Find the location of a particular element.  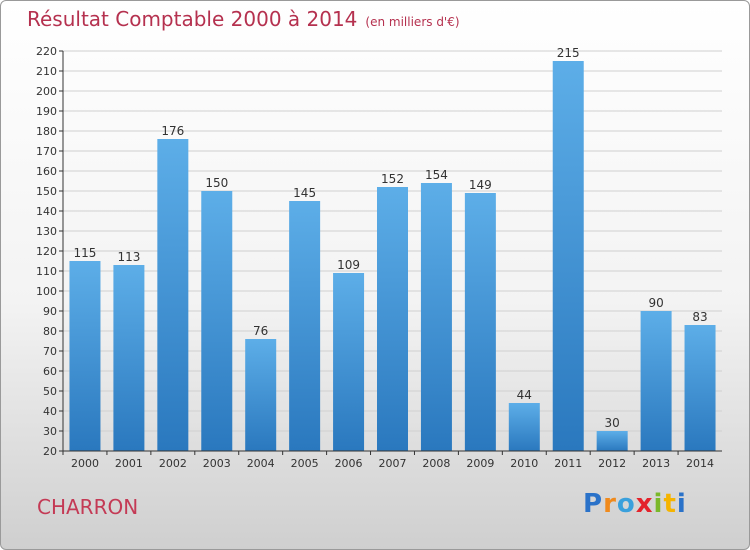

data-label-2011: 215 is located at coordinates (568, 53).